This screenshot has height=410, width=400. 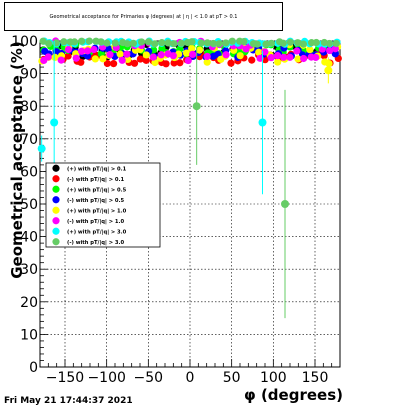 I want to click on y-axis-title: Geometrical acceptance (%), so click(x=17, y=160).